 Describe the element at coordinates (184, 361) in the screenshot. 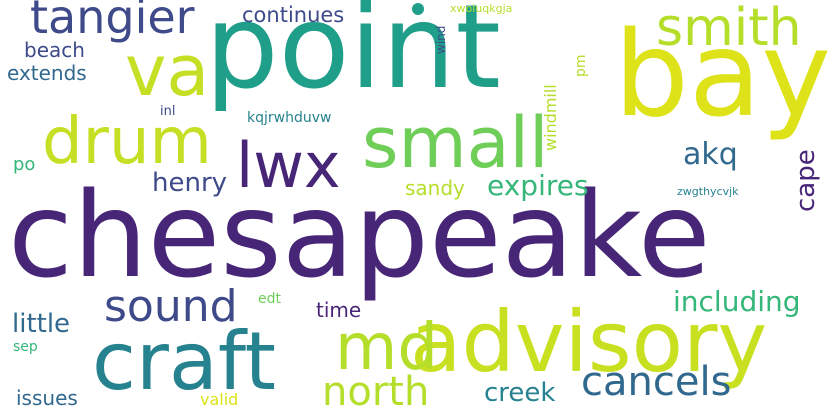

I see `word-craft: craft` at that location.